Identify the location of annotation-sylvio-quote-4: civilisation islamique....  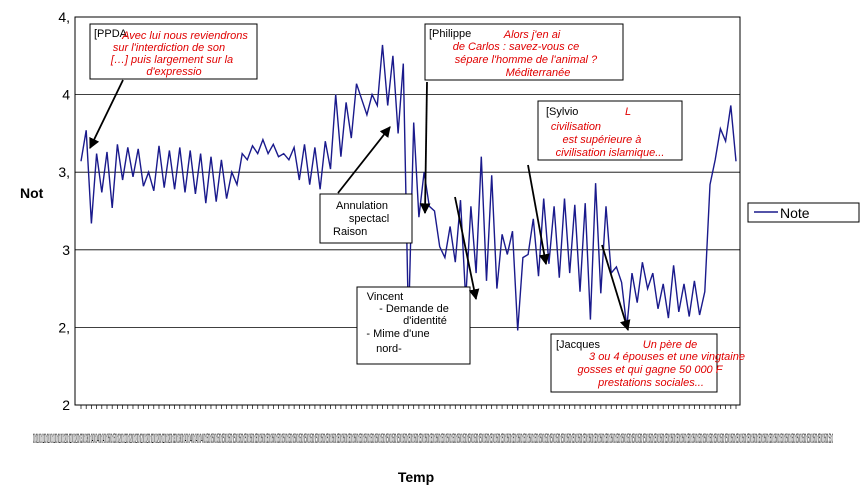
(610, 153).